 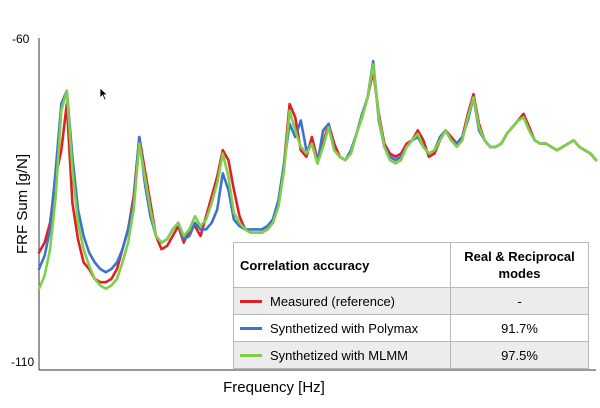 What do you see at coordinates (339, 355) in the screenshot?
I see `legend-label-mlmm: Synthetized with MLMM` at bounding box center [339, 355].